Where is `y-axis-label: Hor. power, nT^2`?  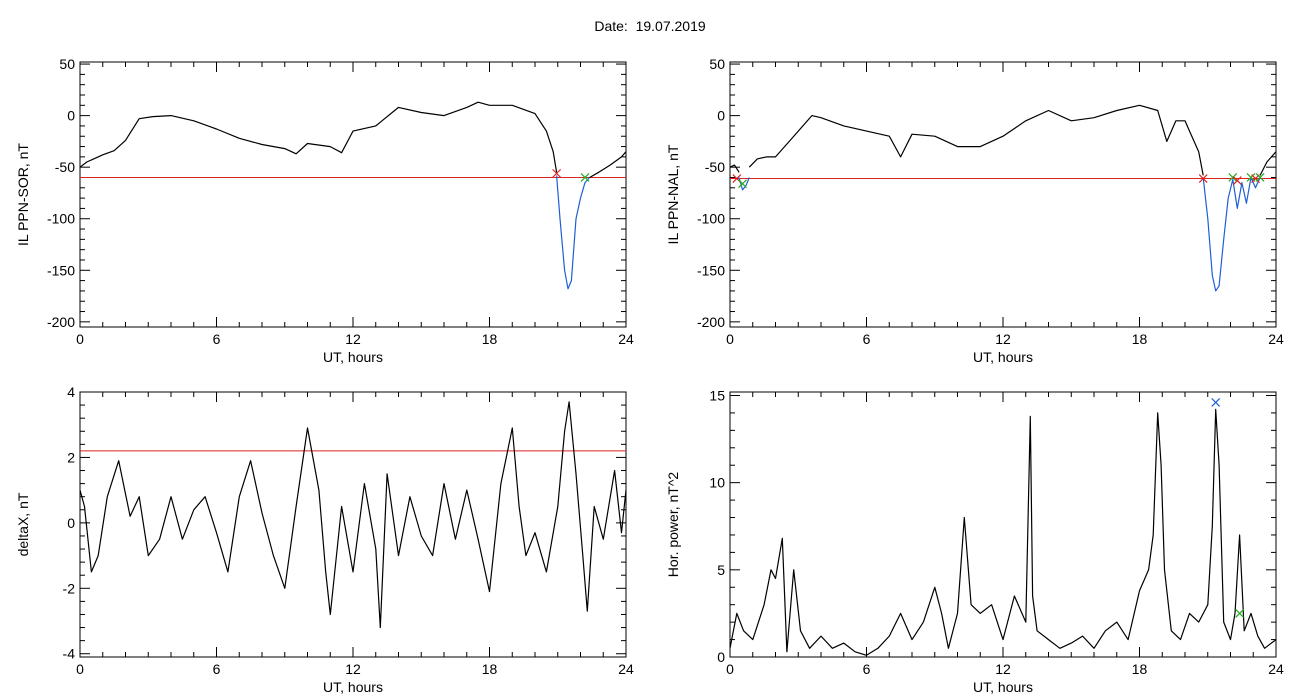 y-axis-label: Hor. power, nT^2 is located at coordinates (673, 525).